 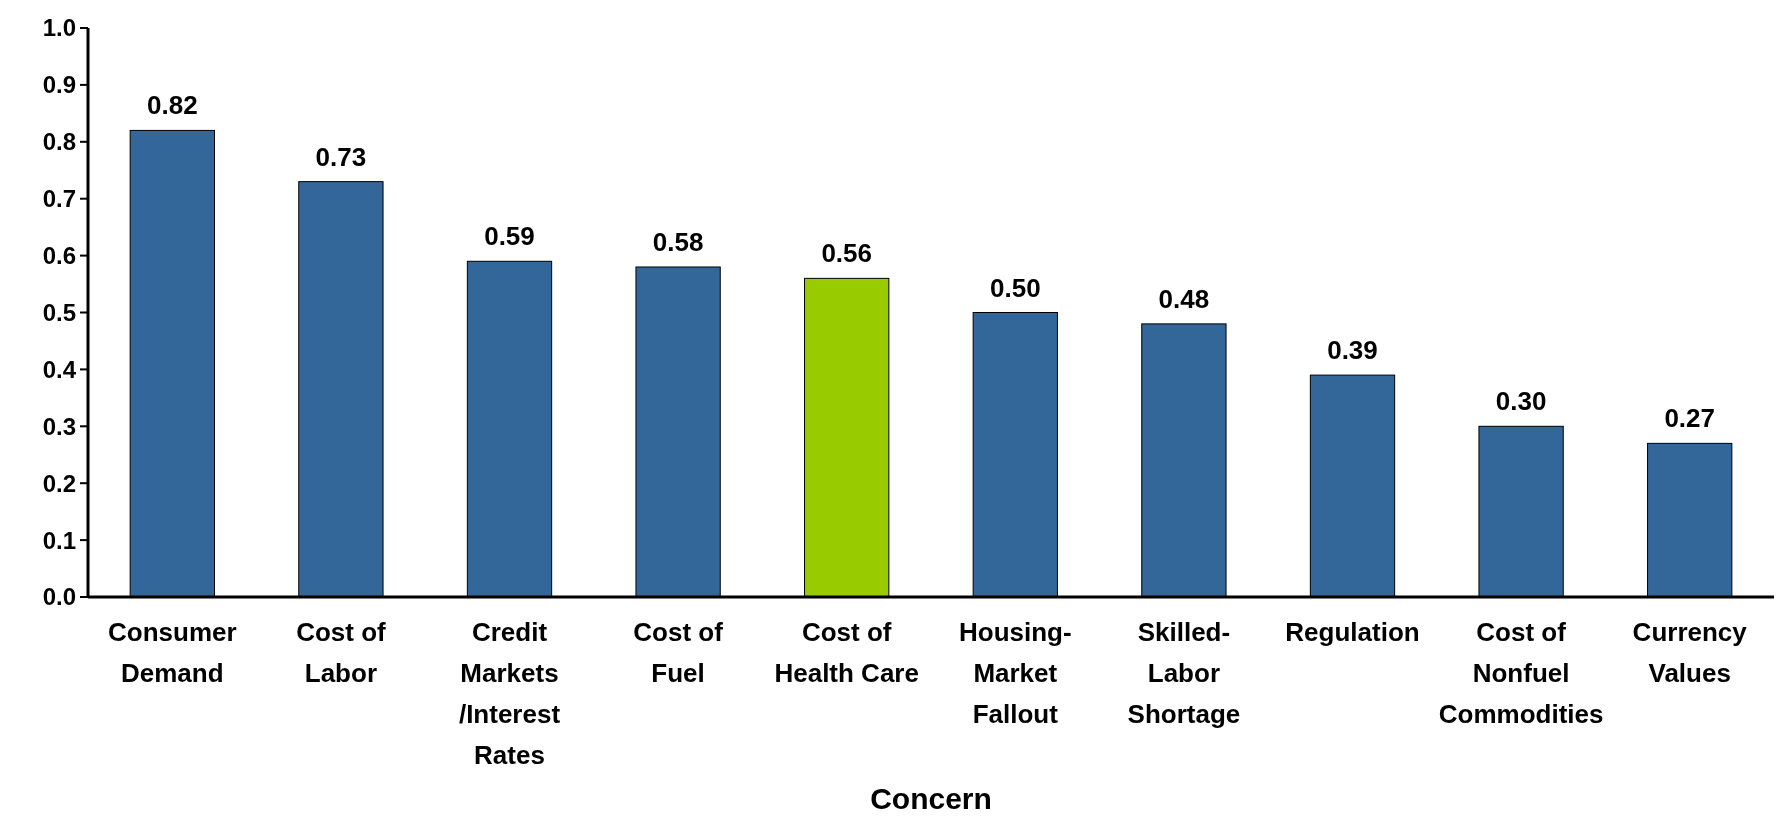 I want to click on data-label: 0.27, so click(x=1689, y=418).